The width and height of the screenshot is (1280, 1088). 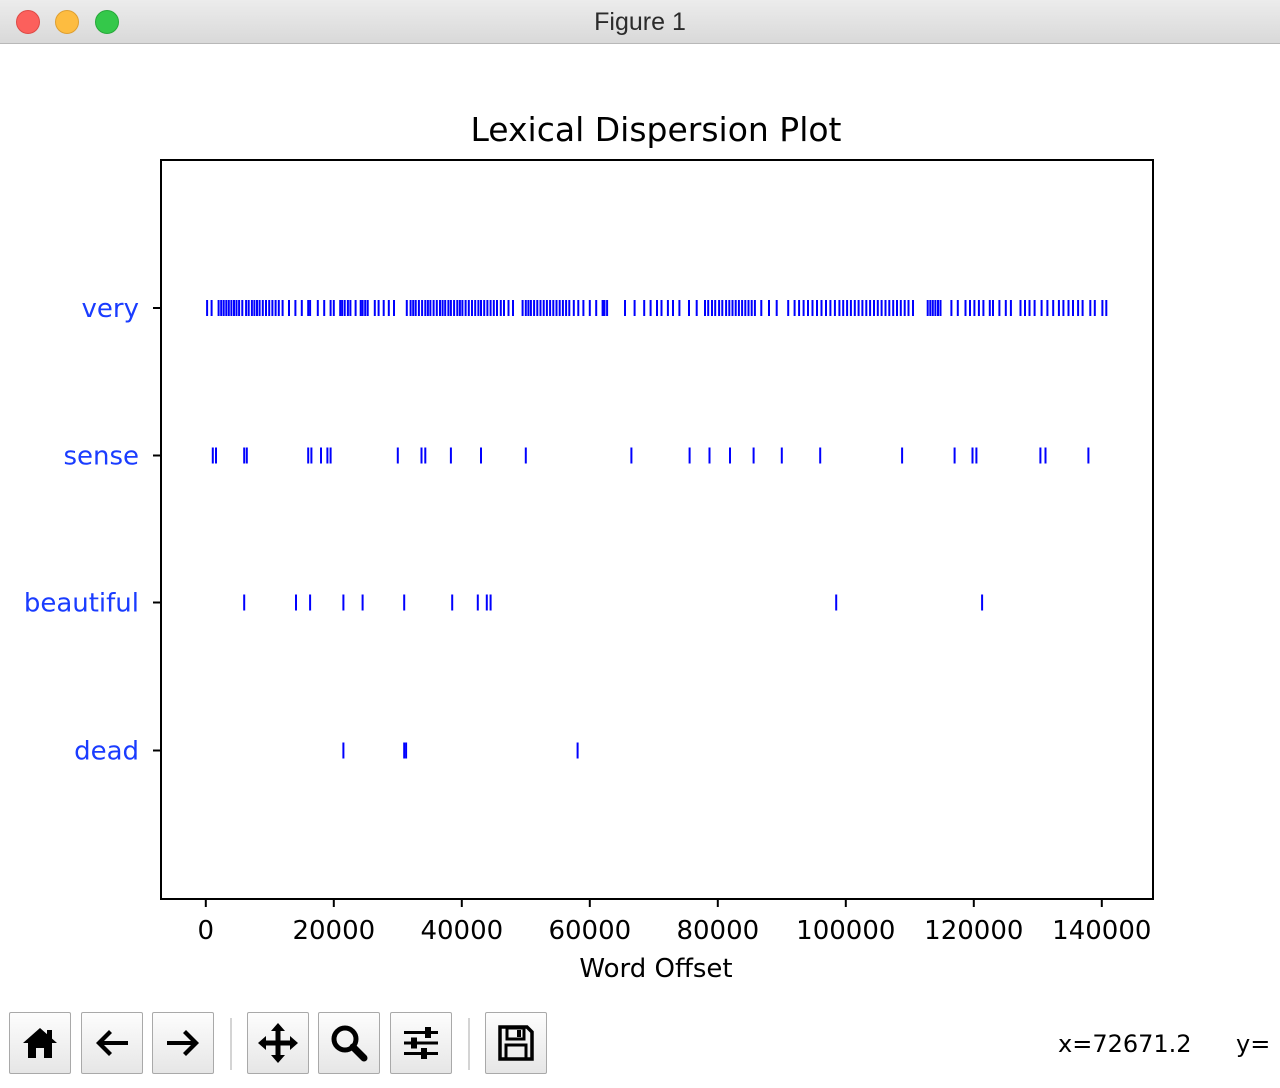 I want to click on zoom-button, so click(x=349, y=1043).